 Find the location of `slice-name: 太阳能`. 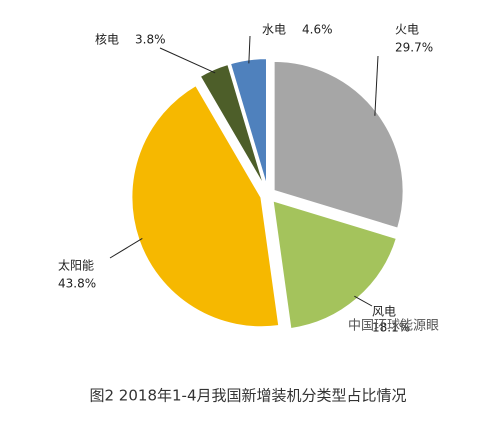

slice-name: 太阳能 is located at coordinates (76, 265).